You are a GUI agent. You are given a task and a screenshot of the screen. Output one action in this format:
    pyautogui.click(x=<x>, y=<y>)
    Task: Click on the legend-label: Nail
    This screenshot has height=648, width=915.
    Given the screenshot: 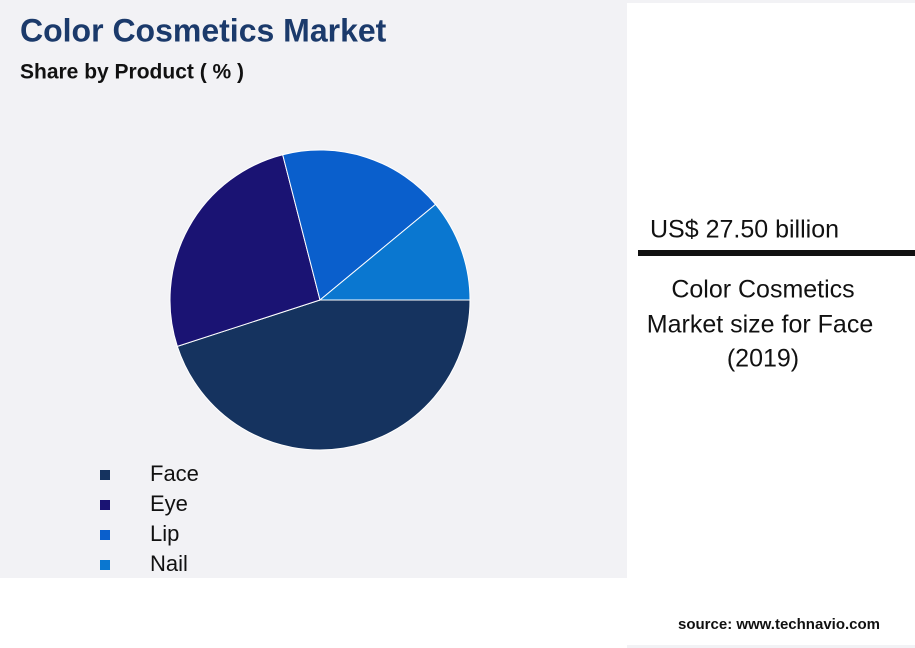 What is the action you would take?
    pyautogui.click(x=169, y=563)
    